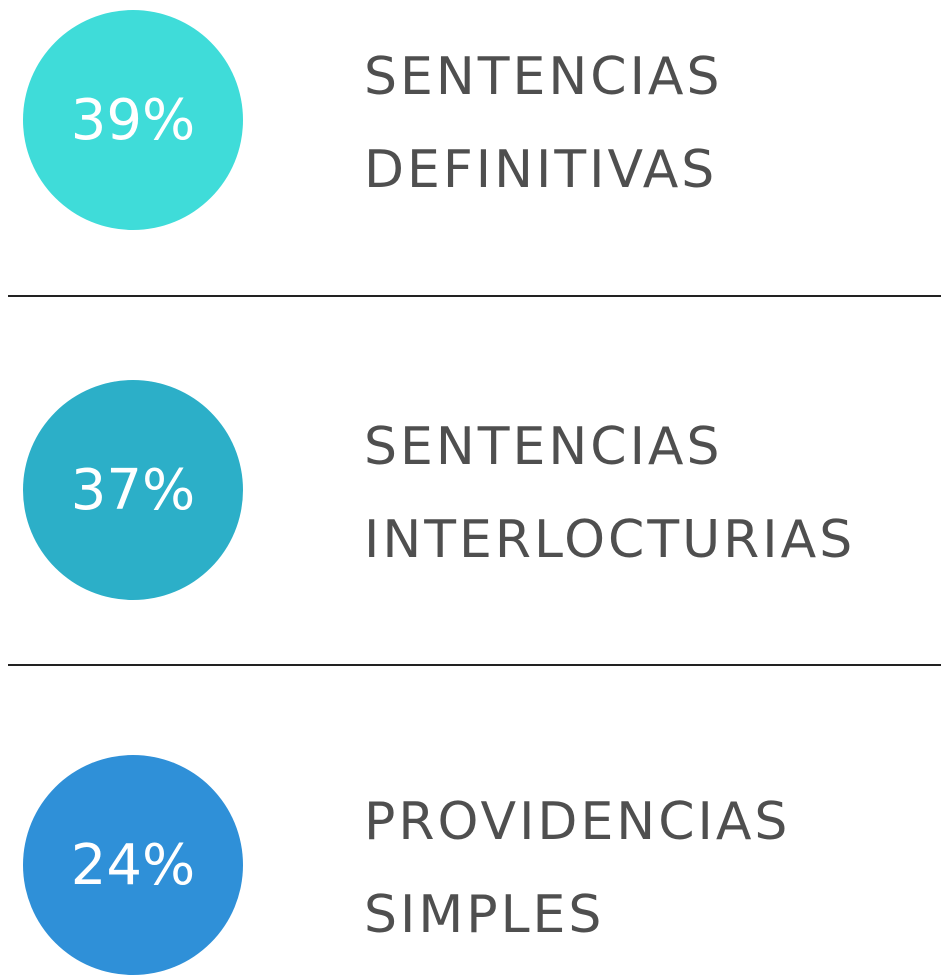 The height and width of the screenshot is (979, 941). I want to click on item-label: PROVIDENCIAS, so click(577, 822).